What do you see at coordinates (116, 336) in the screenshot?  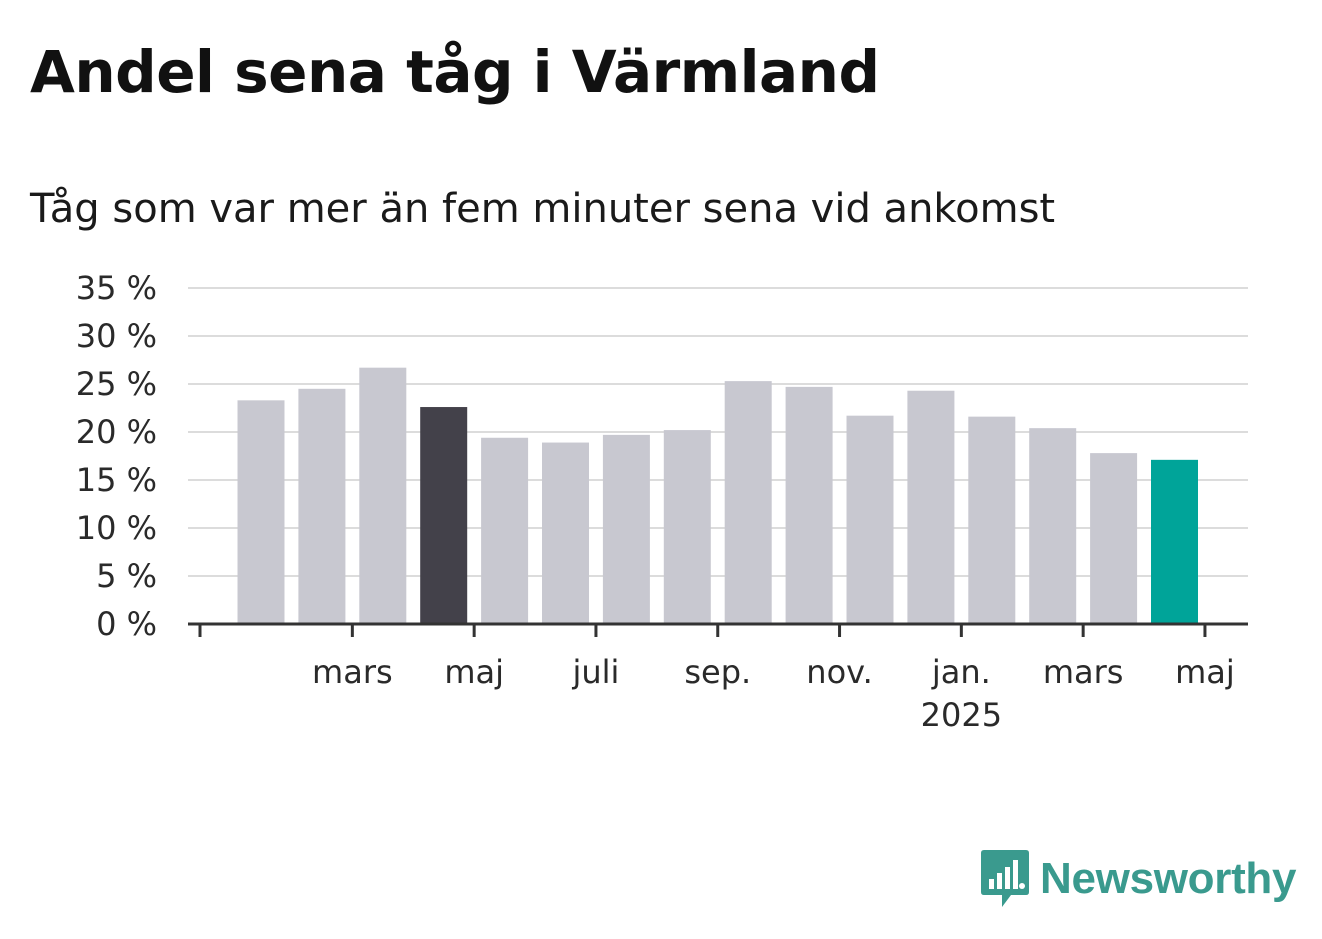 I see `y-tick-label: 30 %` at bounding box center [116, 336].